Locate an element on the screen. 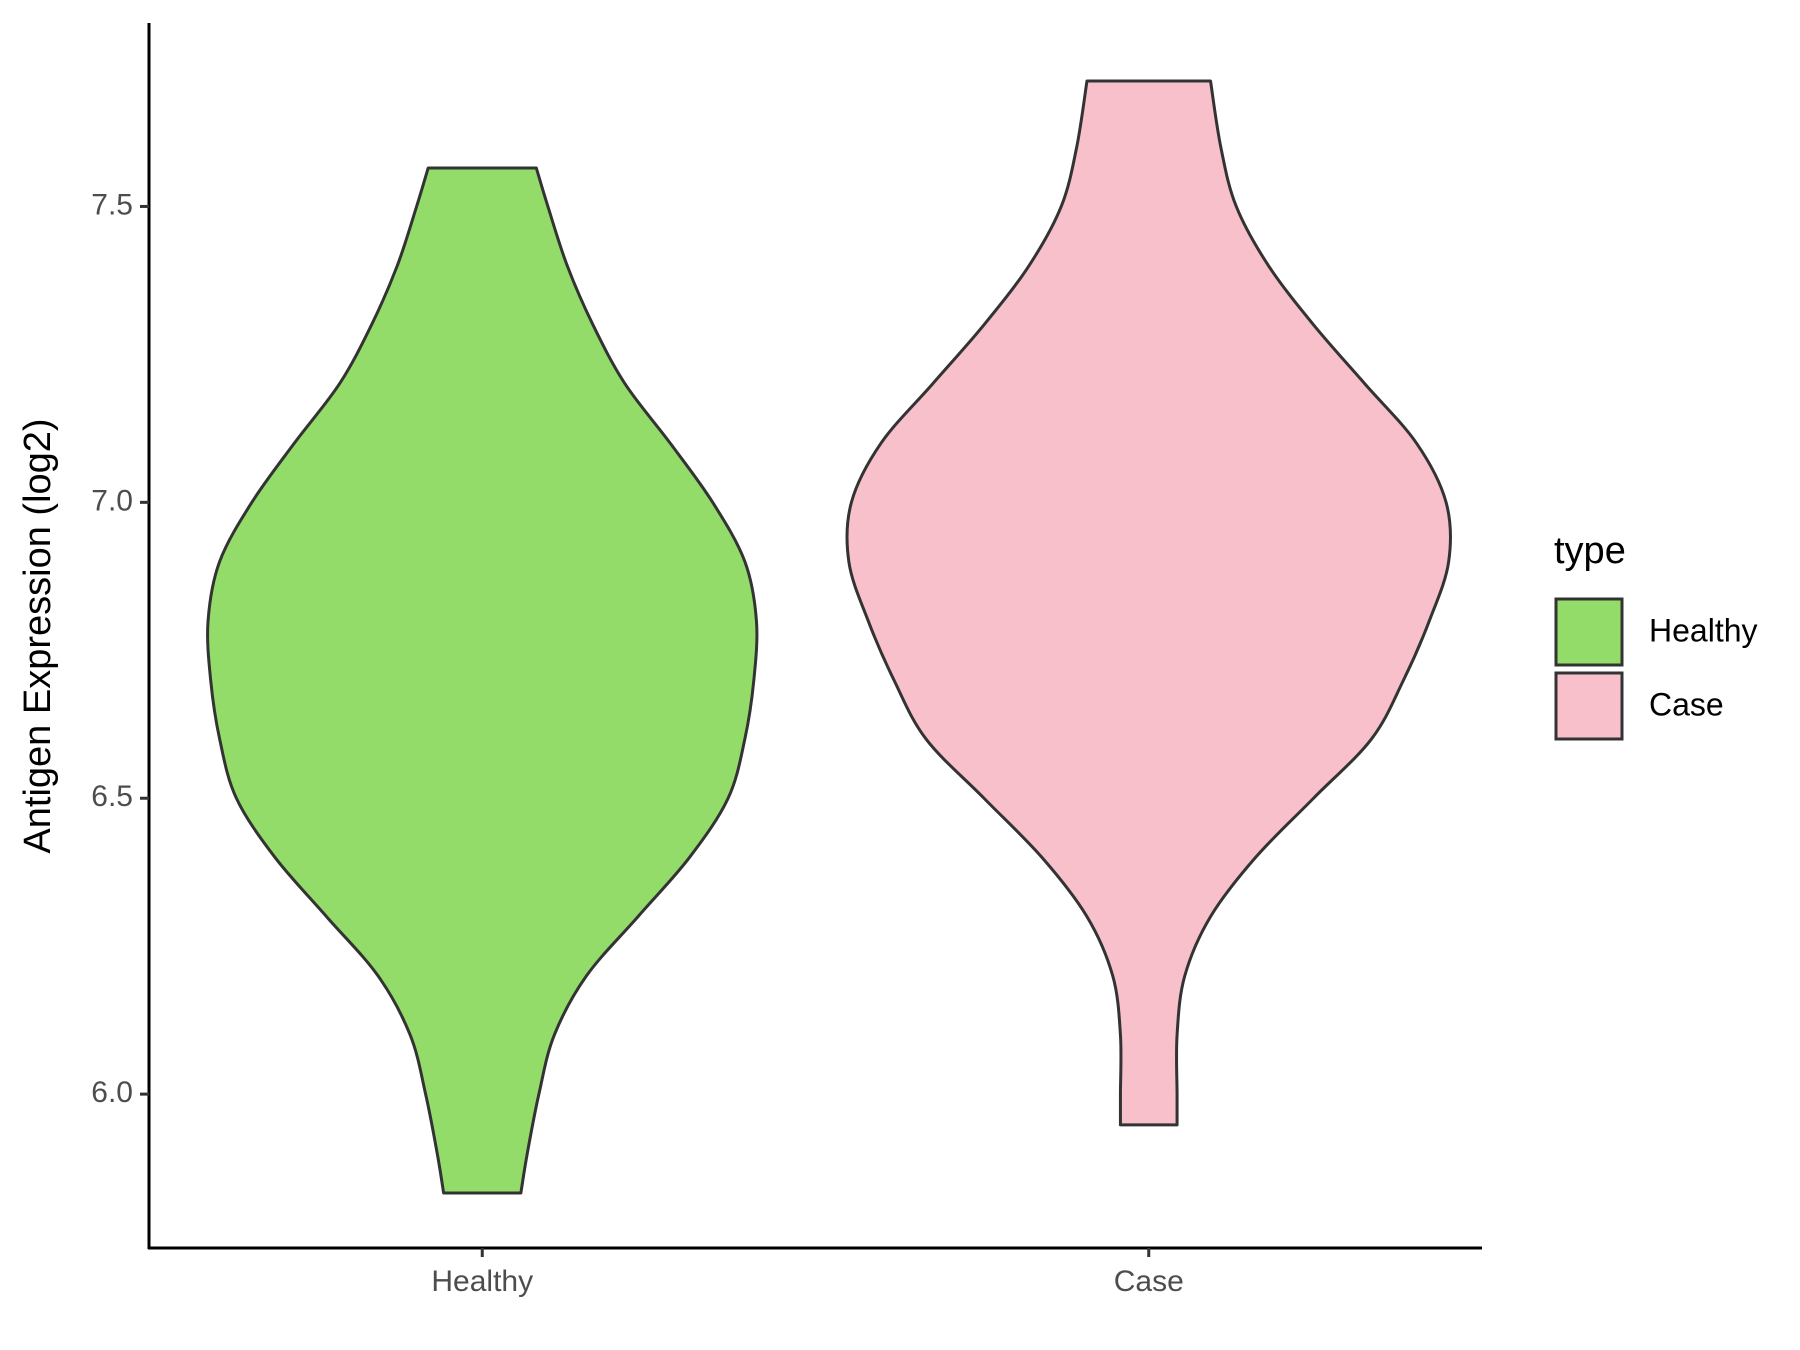 The width and height of the screenshot is (1800, 1350). y-tick-label: 7.0 is located at coordinates (112, 500).